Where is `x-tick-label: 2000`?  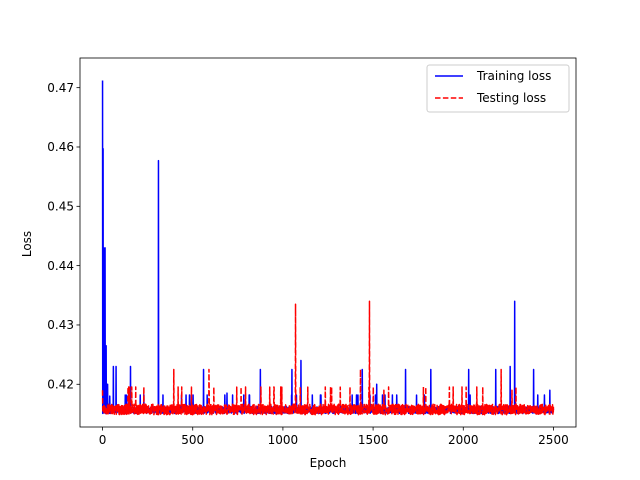 x-tick-label: 2000 is located at coordinates (463, 440).